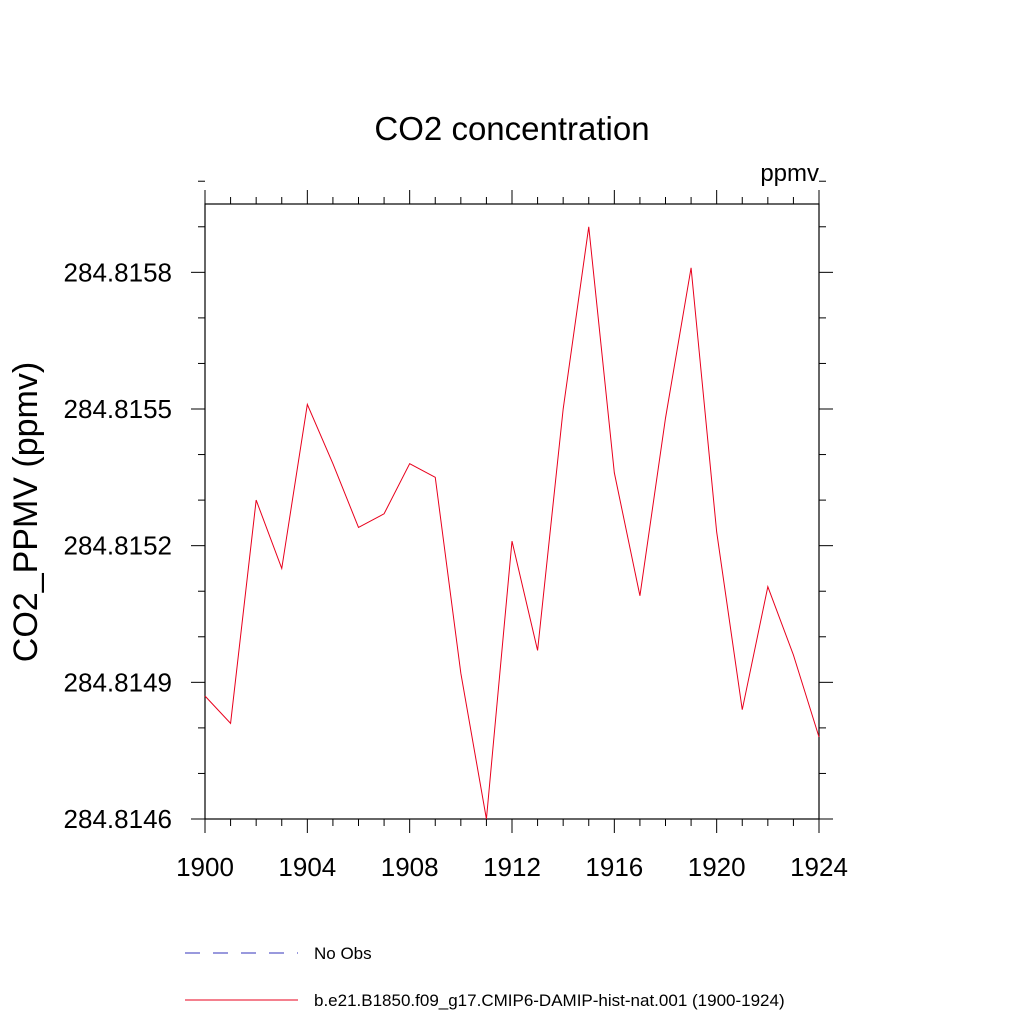 This screenshot has height=1024, width=1024. I want to click on chart-title: CO2 concentration, so click(511, 128).